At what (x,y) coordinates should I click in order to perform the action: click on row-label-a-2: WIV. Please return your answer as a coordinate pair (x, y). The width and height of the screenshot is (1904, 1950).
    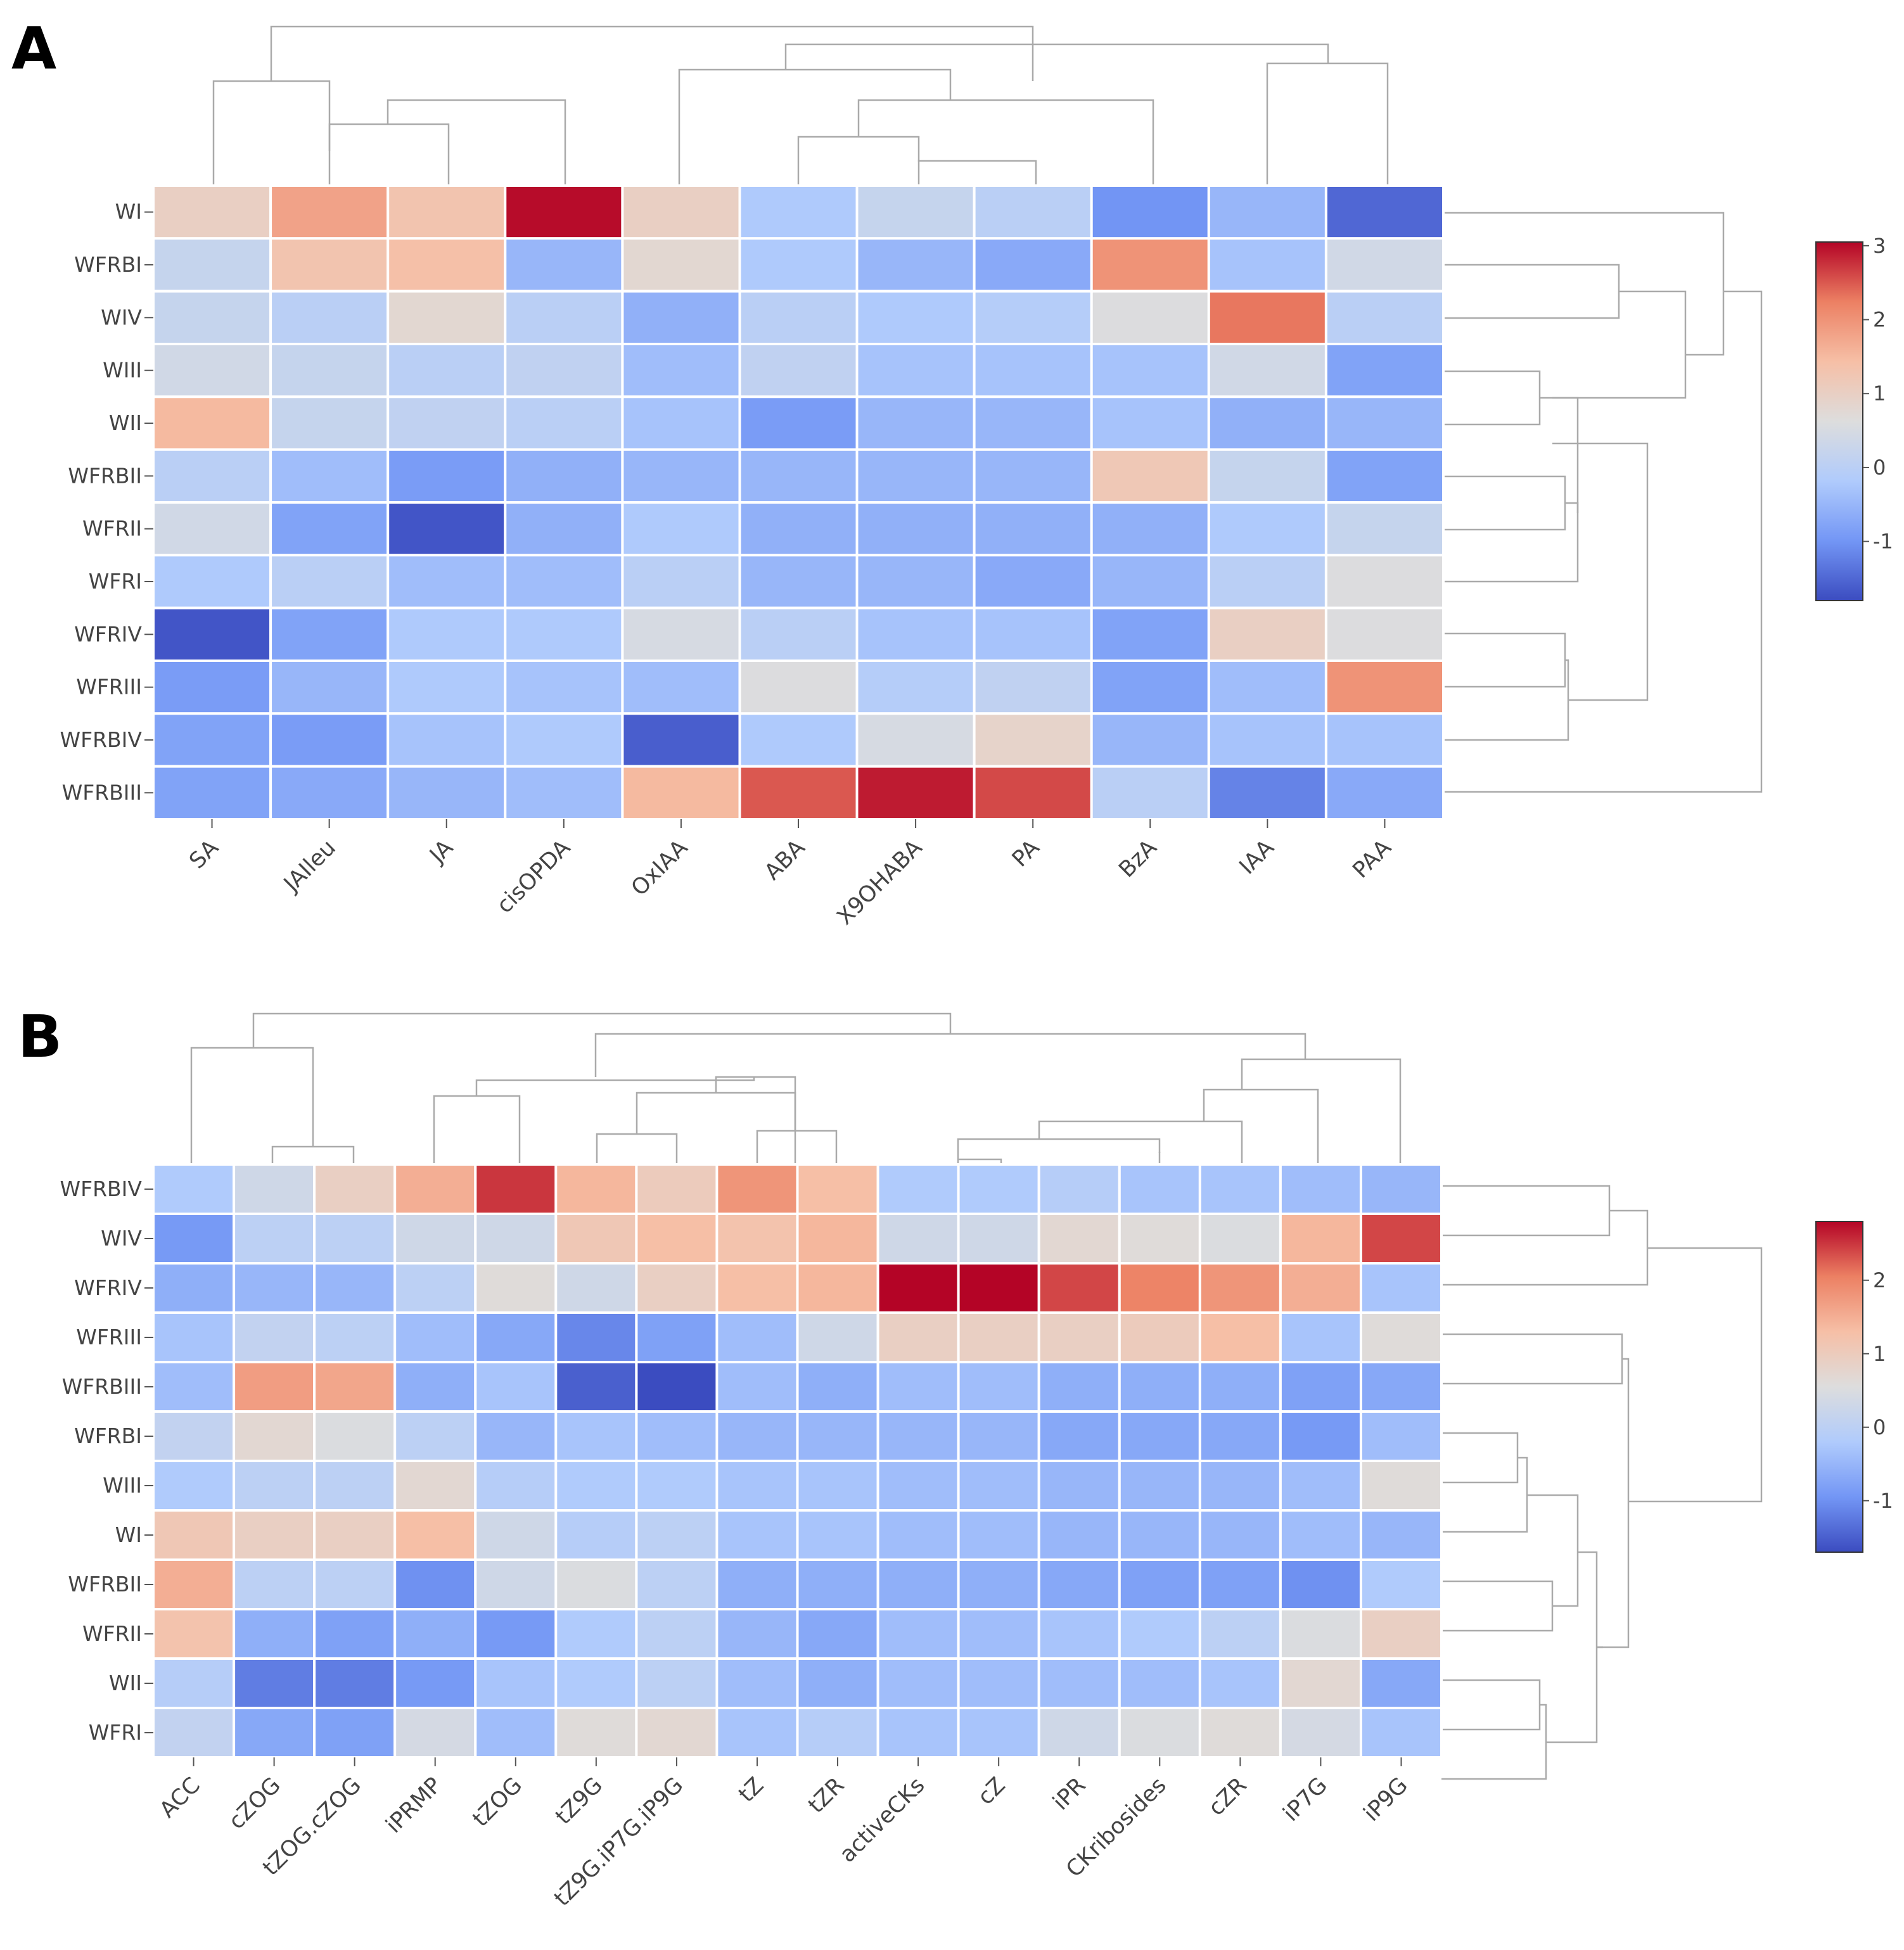
    Looking at the image, I should click on (121, 317).